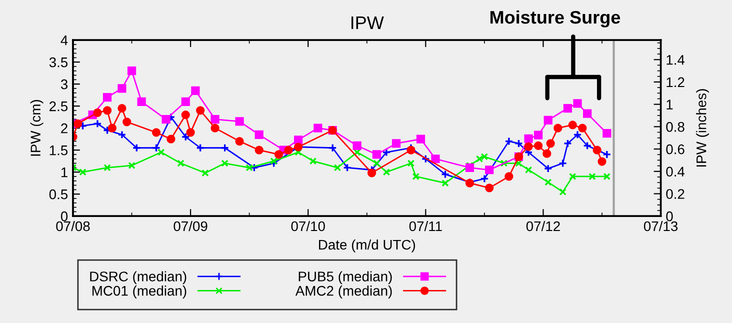 Image resolution: width=732 pixels, height=323 pixels. Describe the element at coordinates (73, 226) in the screenshot. I see `x-tick-label: 07/08` at that location.